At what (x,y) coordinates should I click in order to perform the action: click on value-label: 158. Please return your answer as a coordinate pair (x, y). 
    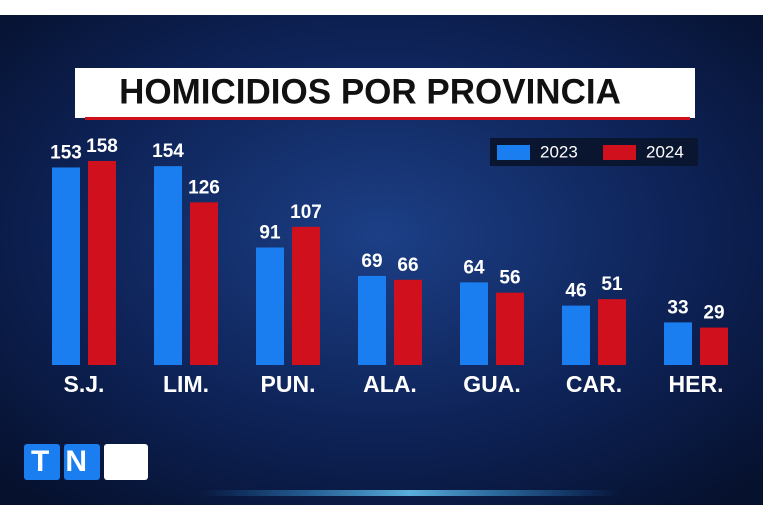
    Looking at the image, I should click on (102, 146).